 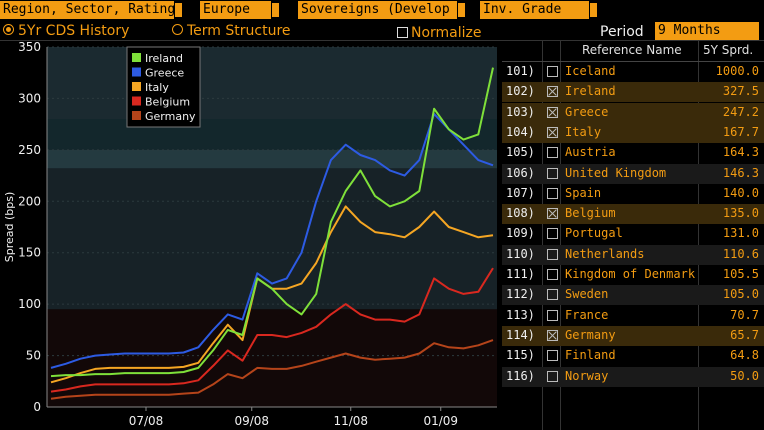 I want to click on legend-label: Belgium, so click(x=167, y=102).